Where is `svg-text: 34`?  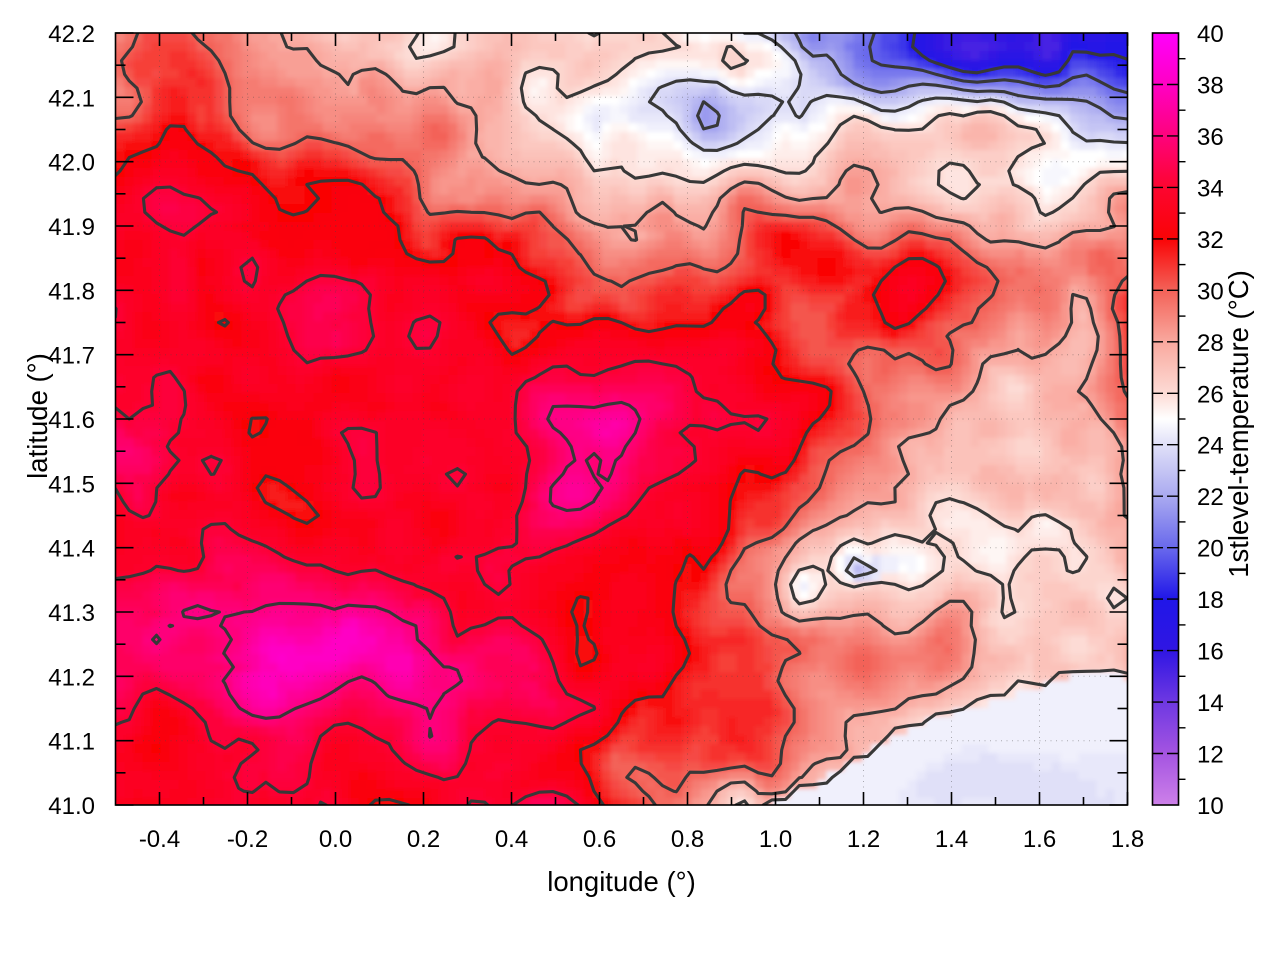 svg-text: 34 is located at coordinates (1210, 188).